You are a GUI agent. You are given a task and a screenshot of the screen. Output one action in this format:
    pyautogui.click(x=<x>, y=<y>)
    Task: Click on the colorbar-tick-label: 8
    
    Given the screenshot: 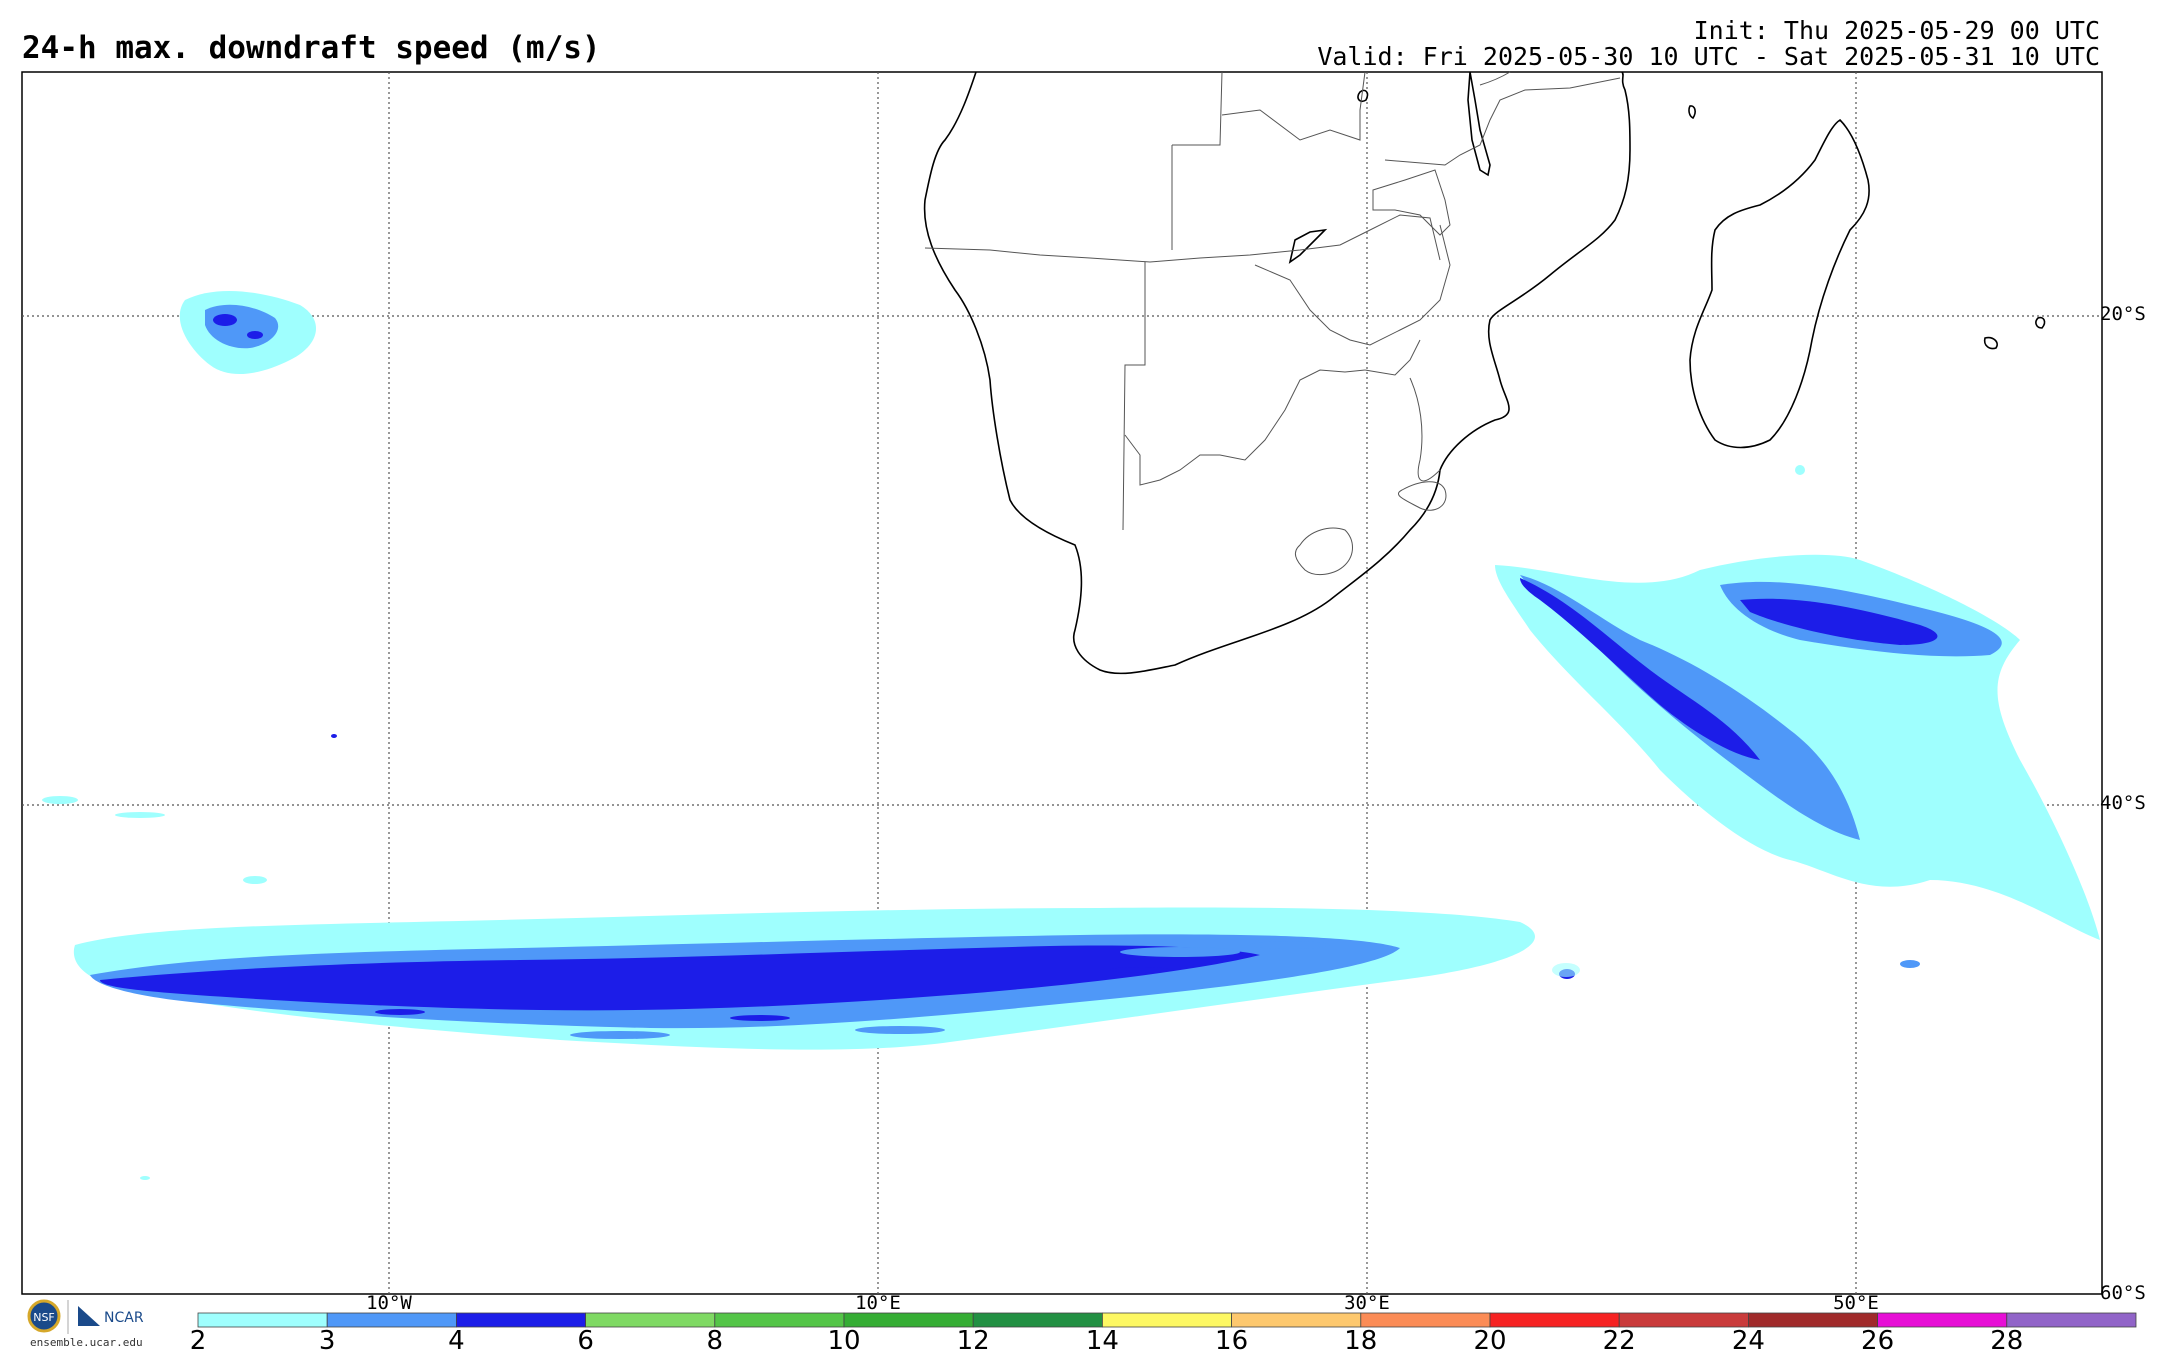 What is the action you would take?
    pyautogui.click(x=715, y=1341)
    